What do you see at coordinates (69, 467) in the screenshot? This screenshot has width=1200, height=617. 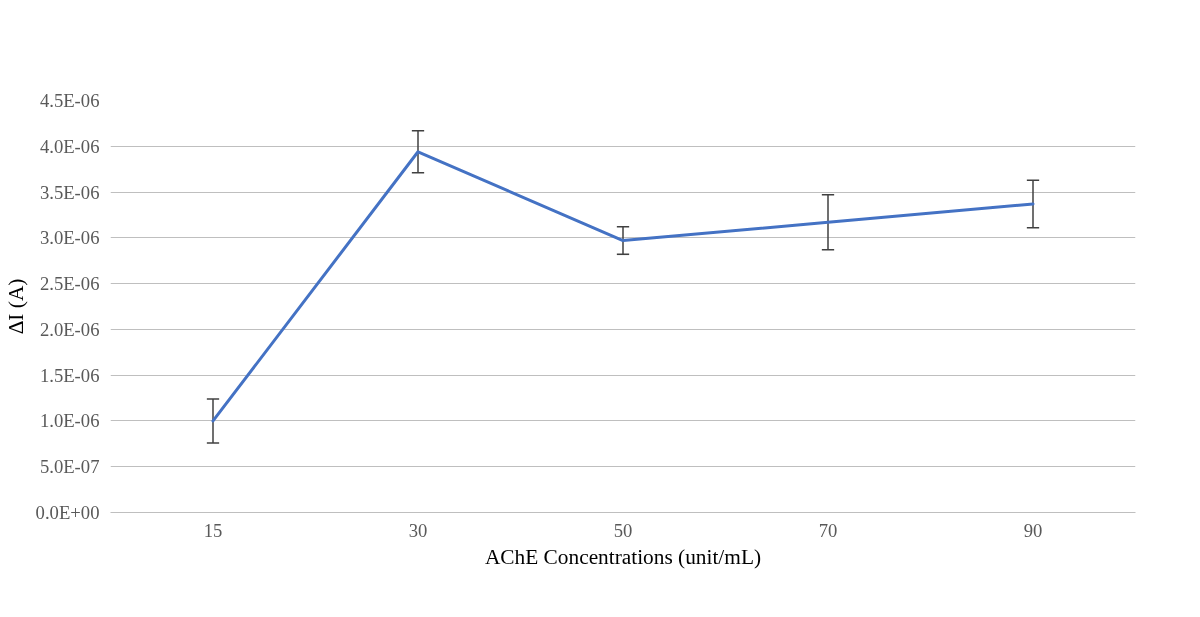 I see `y-tick-label: 5.0E-07` at bounding box center [69, 467].